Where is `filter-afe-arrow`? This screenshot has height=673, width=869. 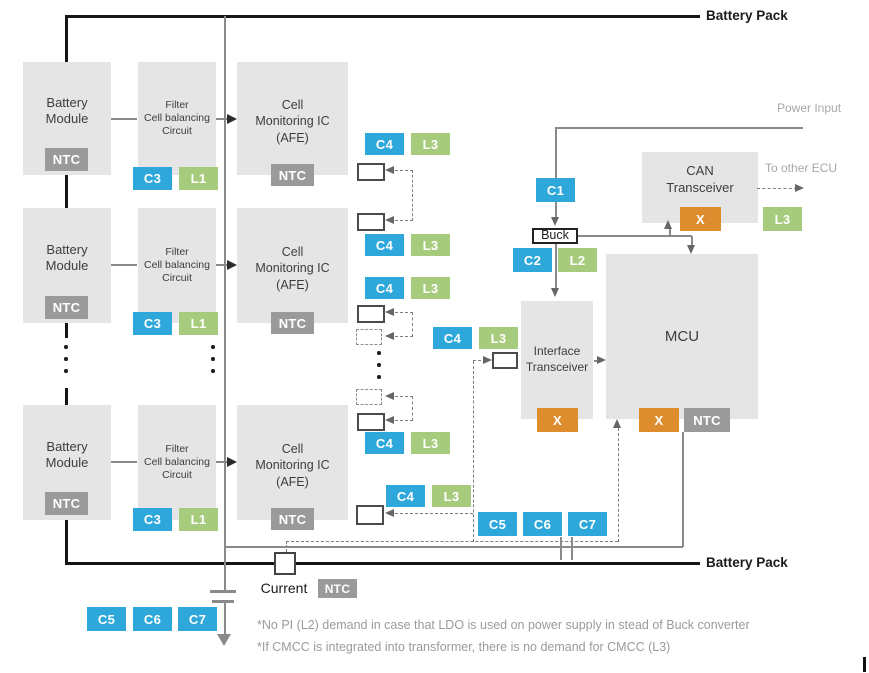 filter-afe-arrow is located at coordinates (232, 462).